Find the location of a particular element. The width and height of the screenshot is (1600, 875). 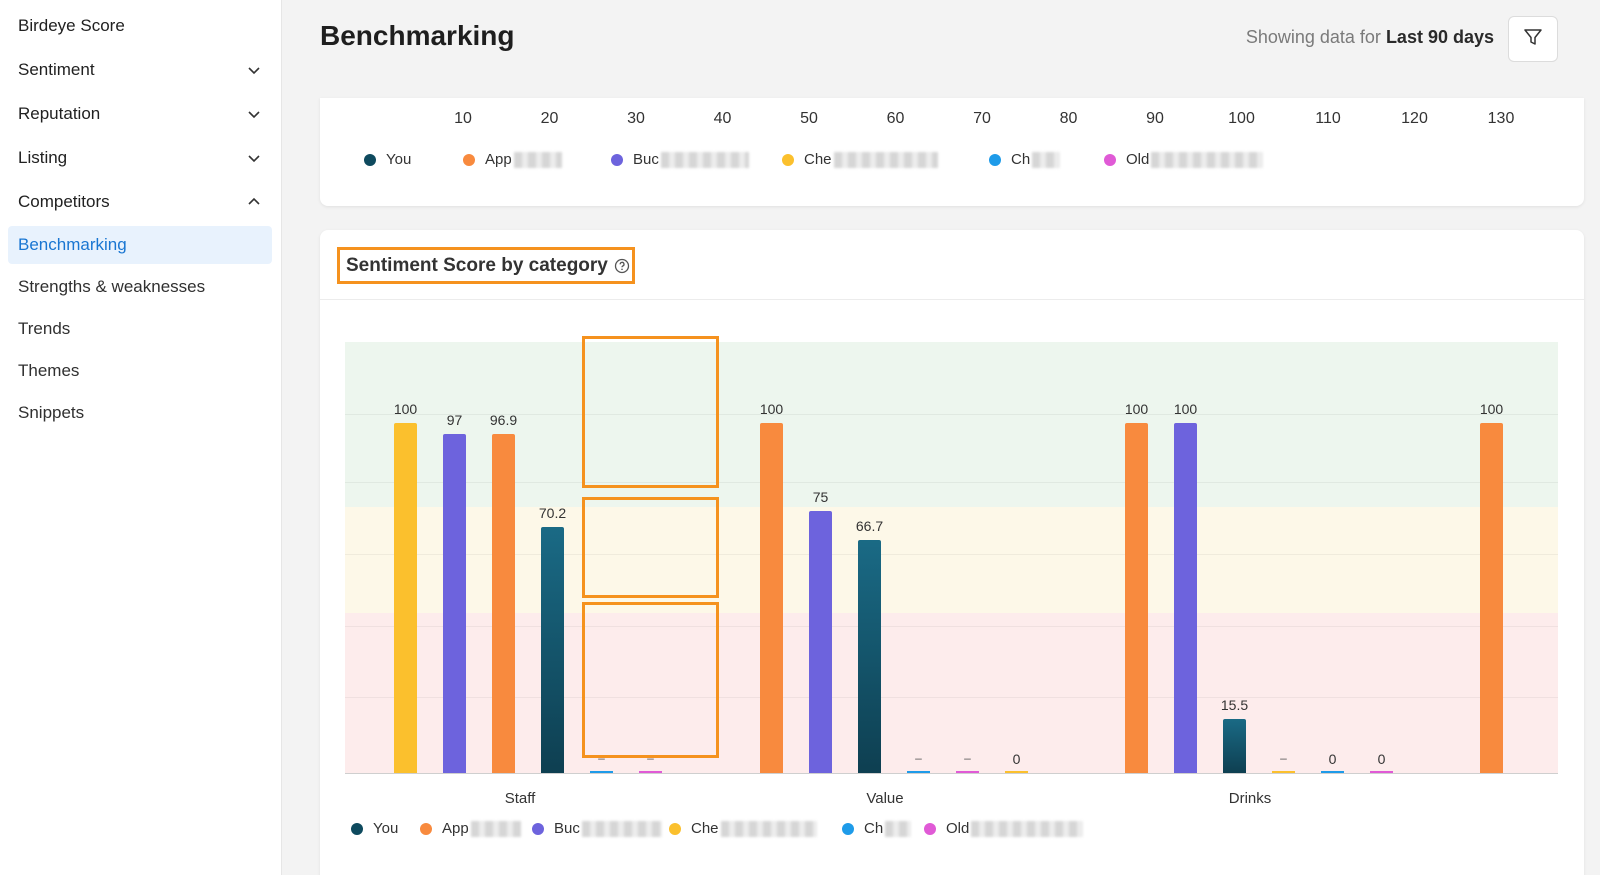

section-title: Sentiment Score by category is located at coordinates (486, 265).